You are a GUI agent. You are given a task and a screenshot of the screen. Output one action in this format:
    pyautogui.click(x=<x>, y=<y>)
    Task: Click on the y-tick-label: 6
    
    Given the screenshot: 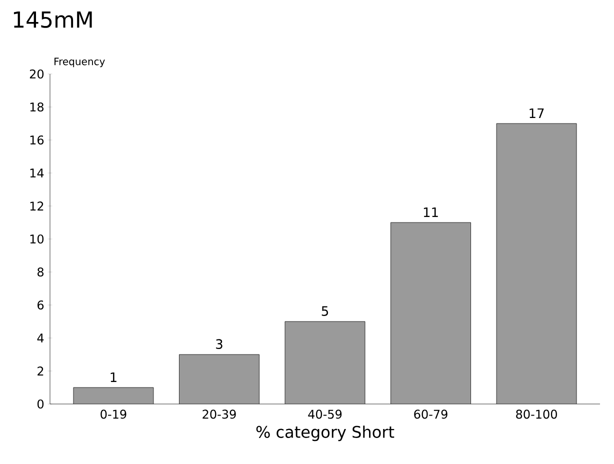 What is the action you would take?
    pyautogui.click(x=41, y=305)
    